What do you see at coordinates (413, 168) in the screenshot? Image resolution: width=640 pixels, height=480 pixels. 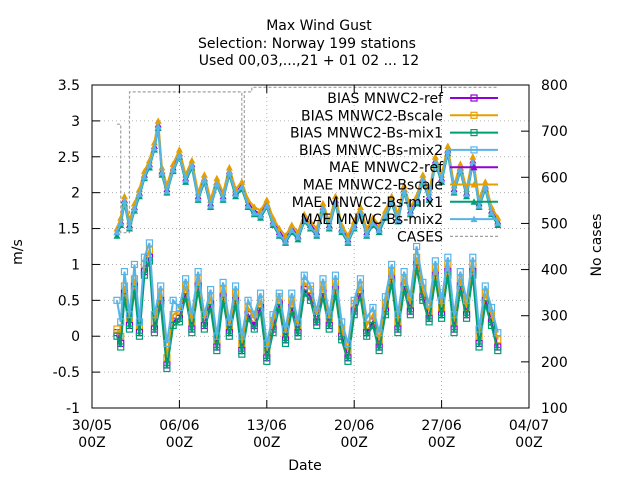 I see `legend-item: MAE MNWC2-ref` at bounding box center [413, 168].